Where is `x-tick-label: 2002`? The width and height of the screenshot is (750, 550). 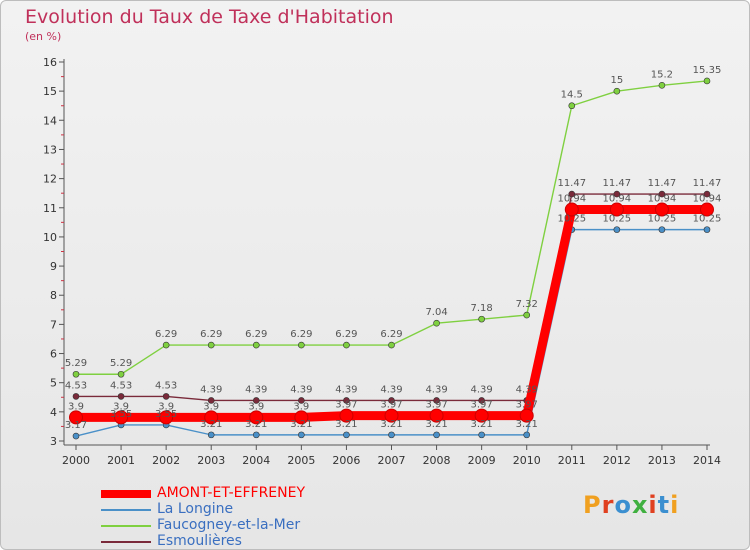 x-tick-label: 2002 is located at coordinates (166, 460).